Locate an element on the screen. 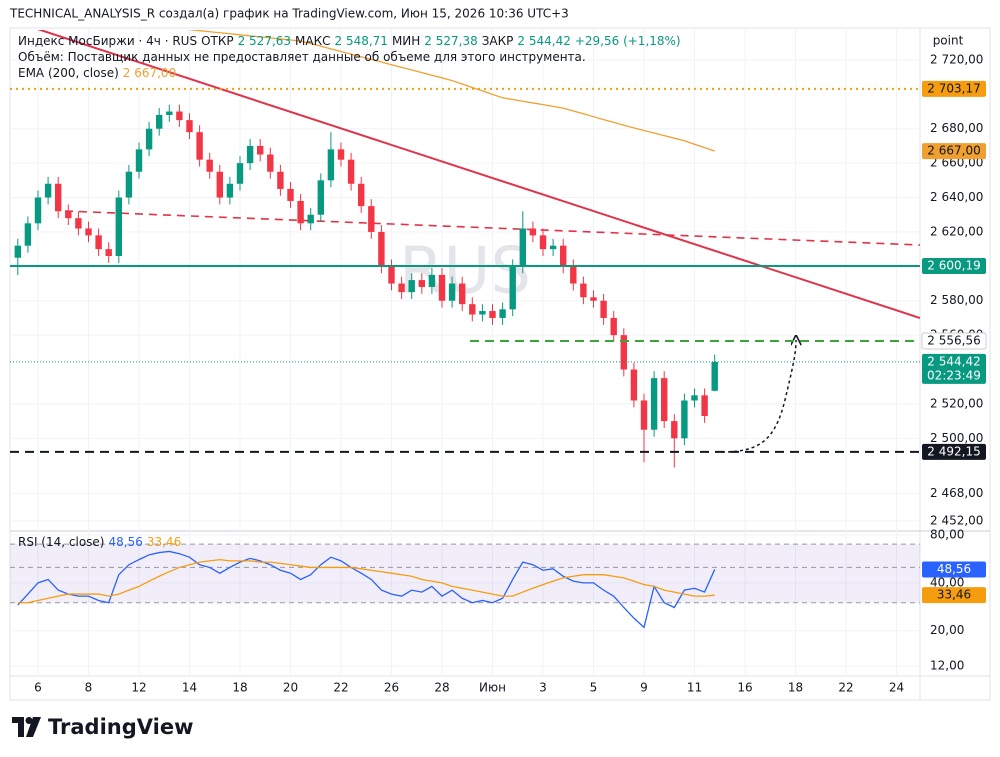 The width and height of the screenshot is (1000, 757). x-tick-label: 26 is located at coordinates (391, 688).